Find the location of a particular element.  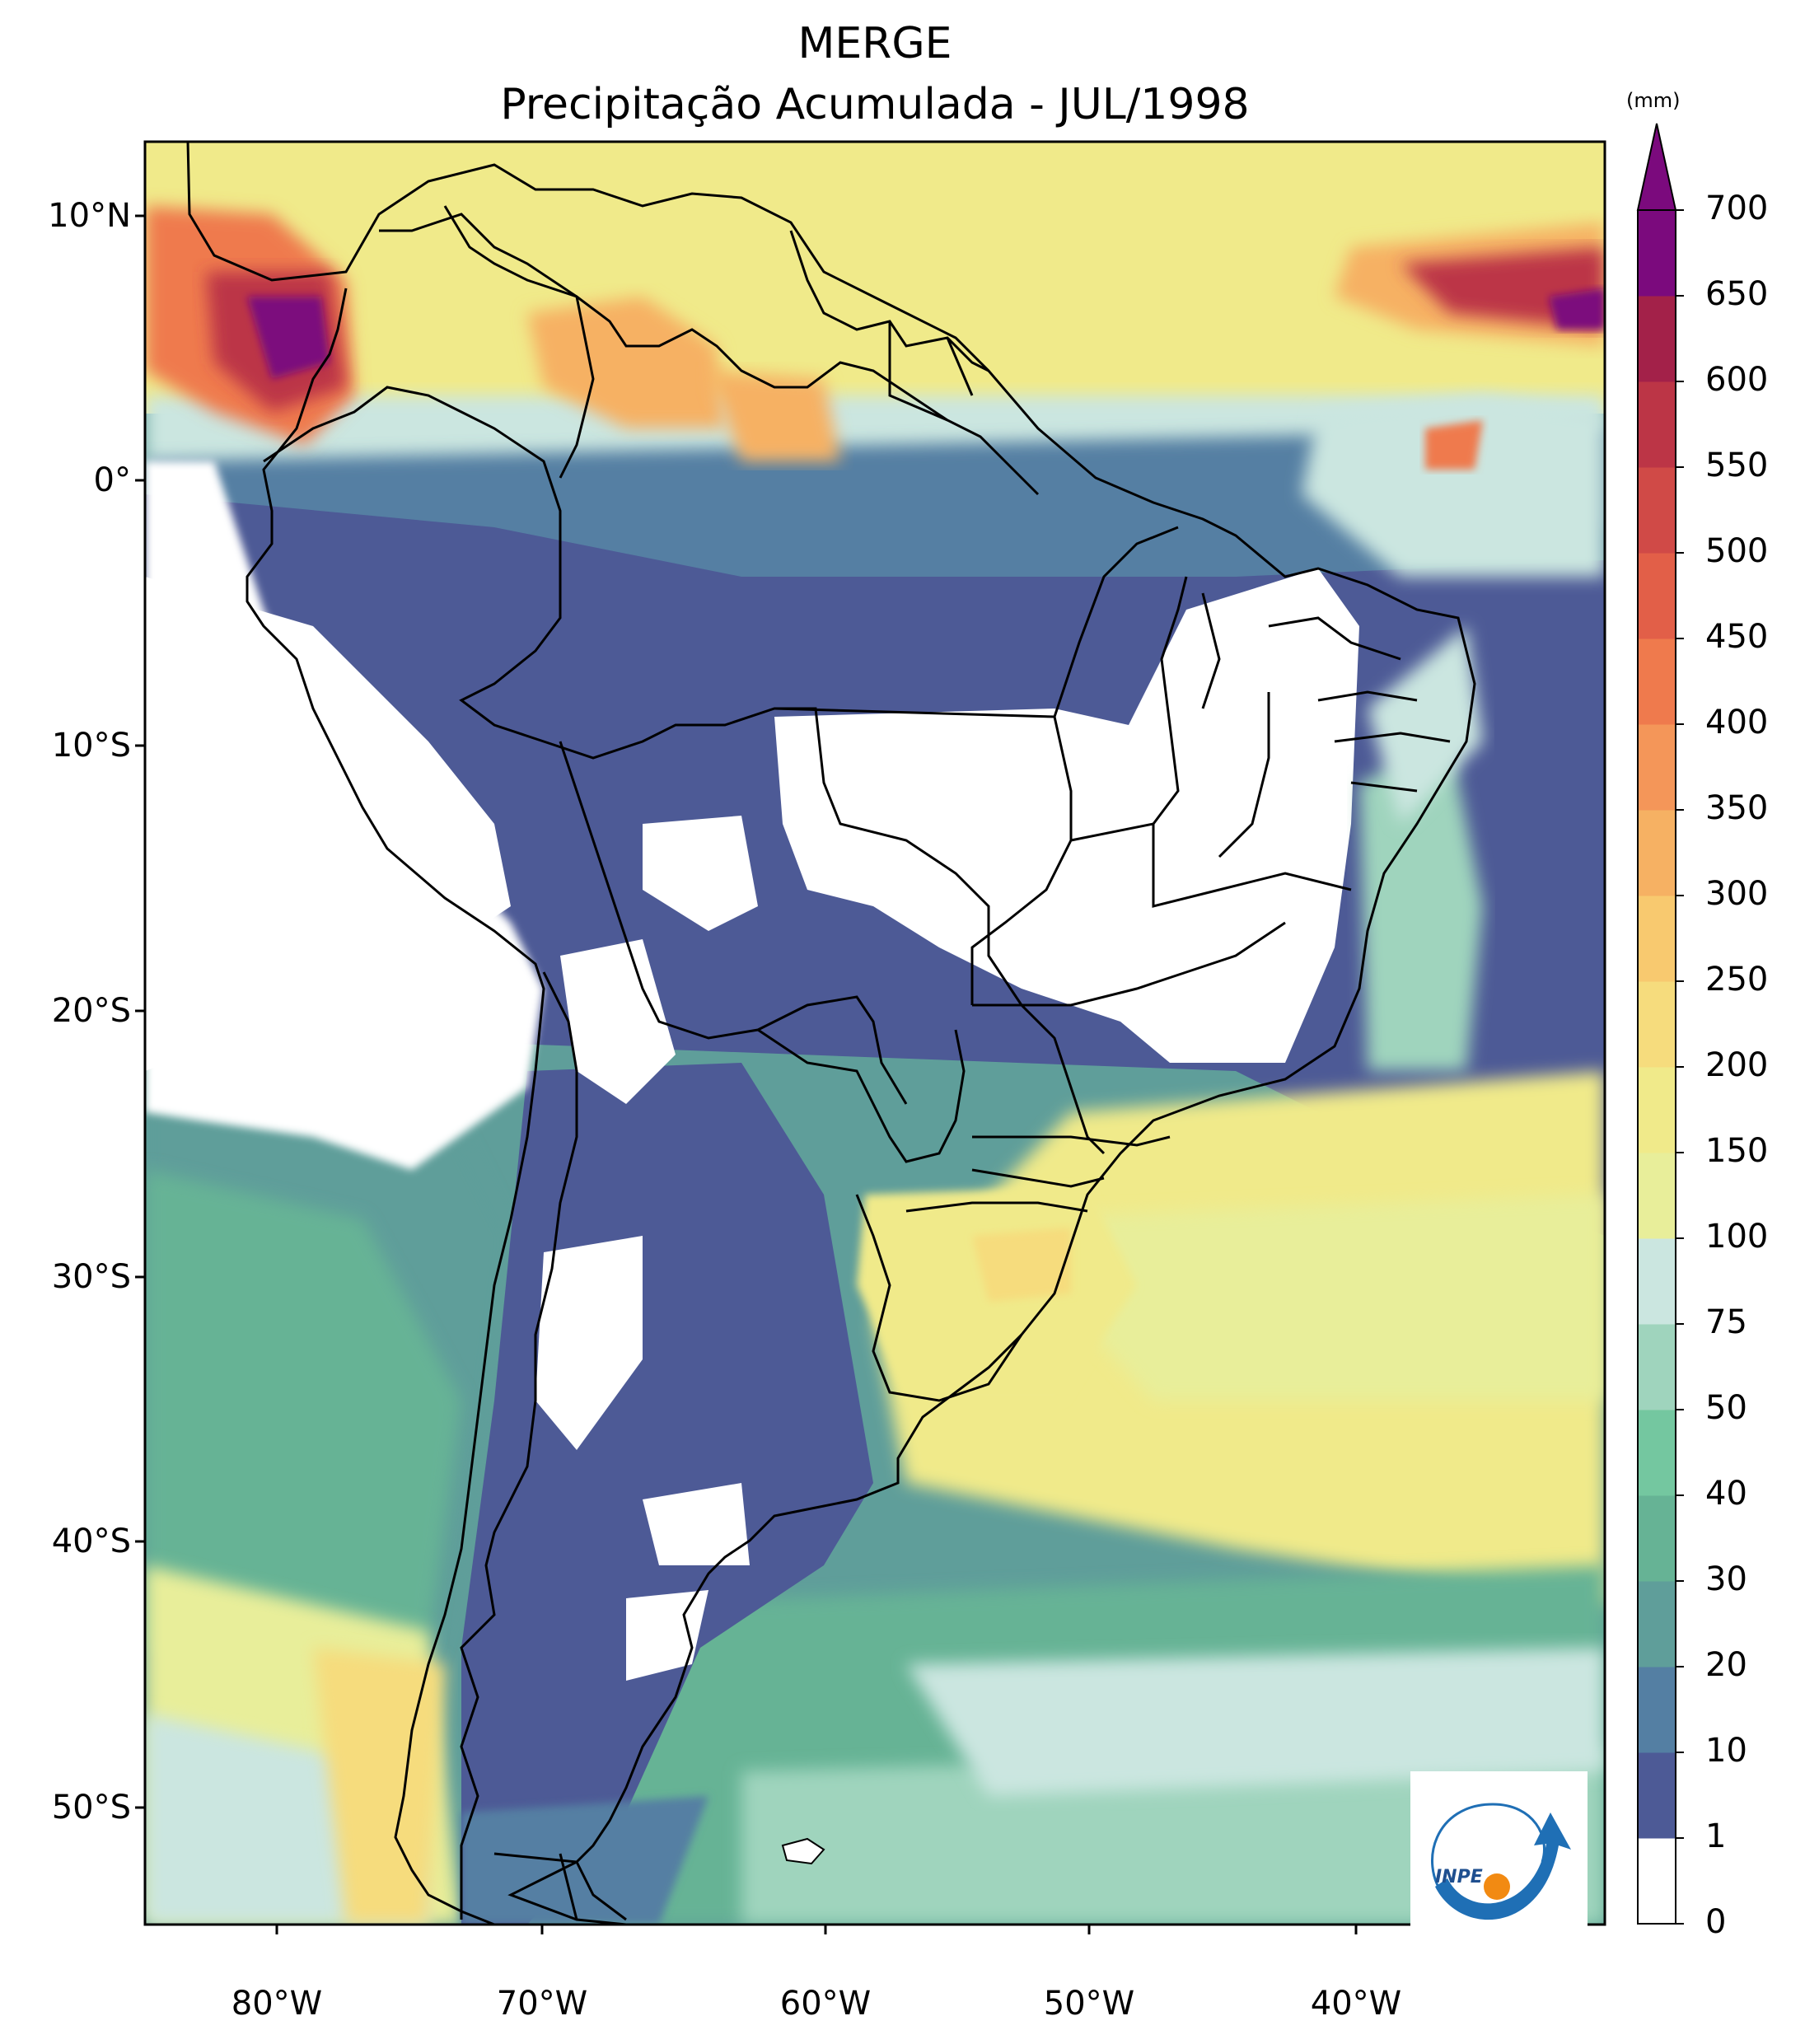

lat-tick-label: 10°N is located at coordinates (90, 216).